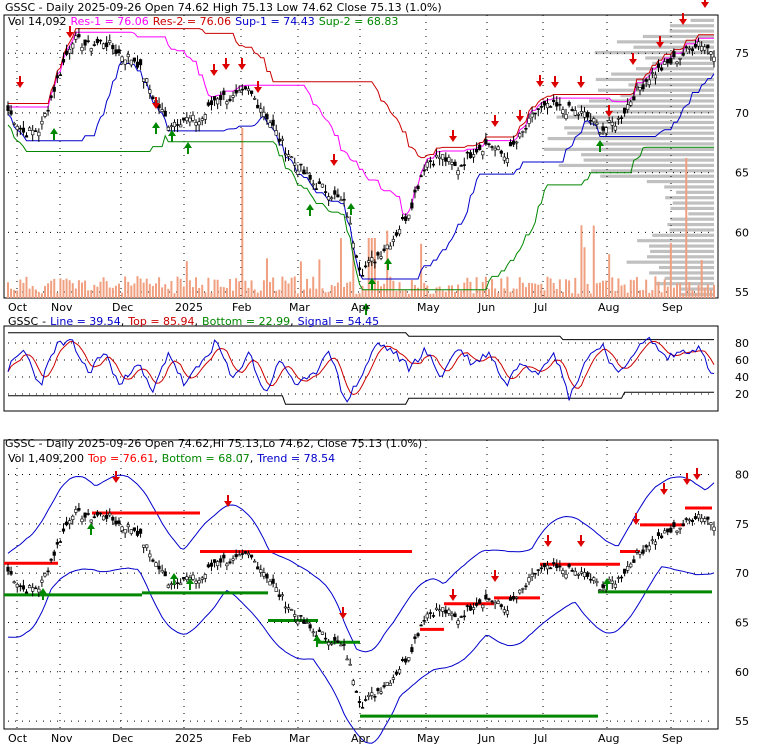 This screenshot has width=780, height=749. What do you see at coordinates (608, 307) in the screenshot?
I see `price-x-tick-label: Aug` at bounding box center [608, 307].